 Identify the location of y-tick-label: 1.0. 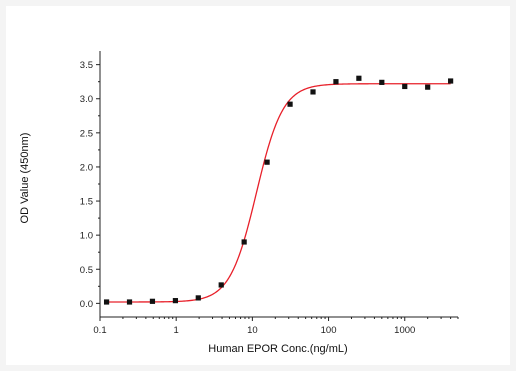
(86, 236).